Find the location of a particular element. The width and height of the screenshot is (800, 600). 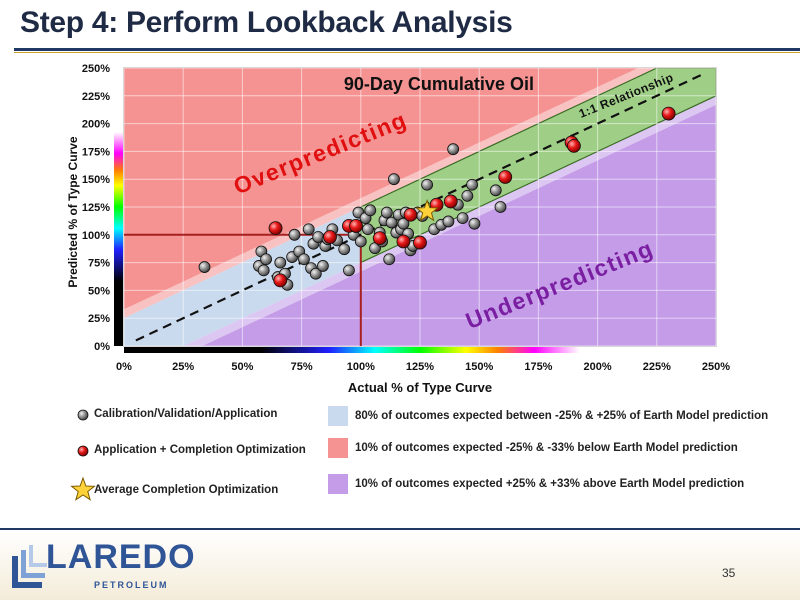

title-divider-accent is located at coordinates (407, 52).